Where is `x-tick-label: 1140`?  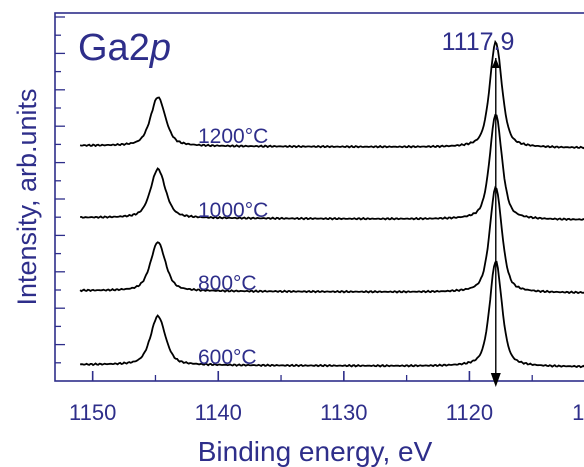 x-tick-label: 1140 is located at coordinates (218, 412).